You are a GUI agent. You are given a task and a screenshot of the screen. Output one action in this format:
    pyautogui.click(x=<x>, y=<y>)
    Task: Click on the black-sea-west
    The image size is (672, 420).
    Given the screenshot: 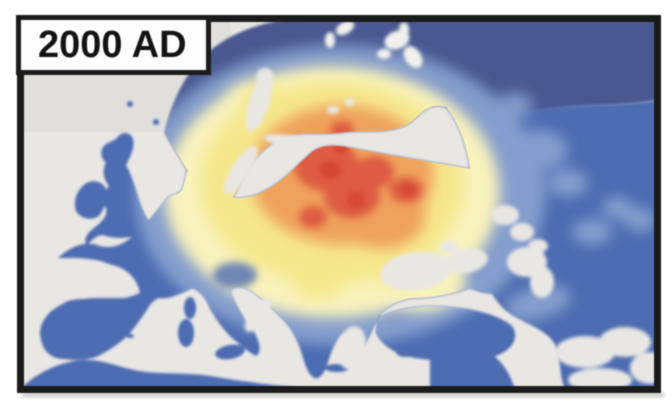 What is the action you would take?
    pyautogui.click(x=416, y=271)
    